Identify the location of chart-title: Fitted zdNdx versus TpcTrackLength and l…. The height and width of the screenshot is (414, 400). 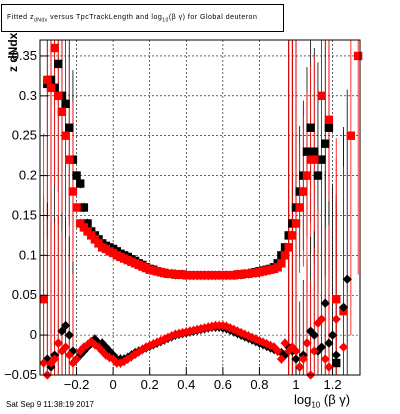
(132, 19).